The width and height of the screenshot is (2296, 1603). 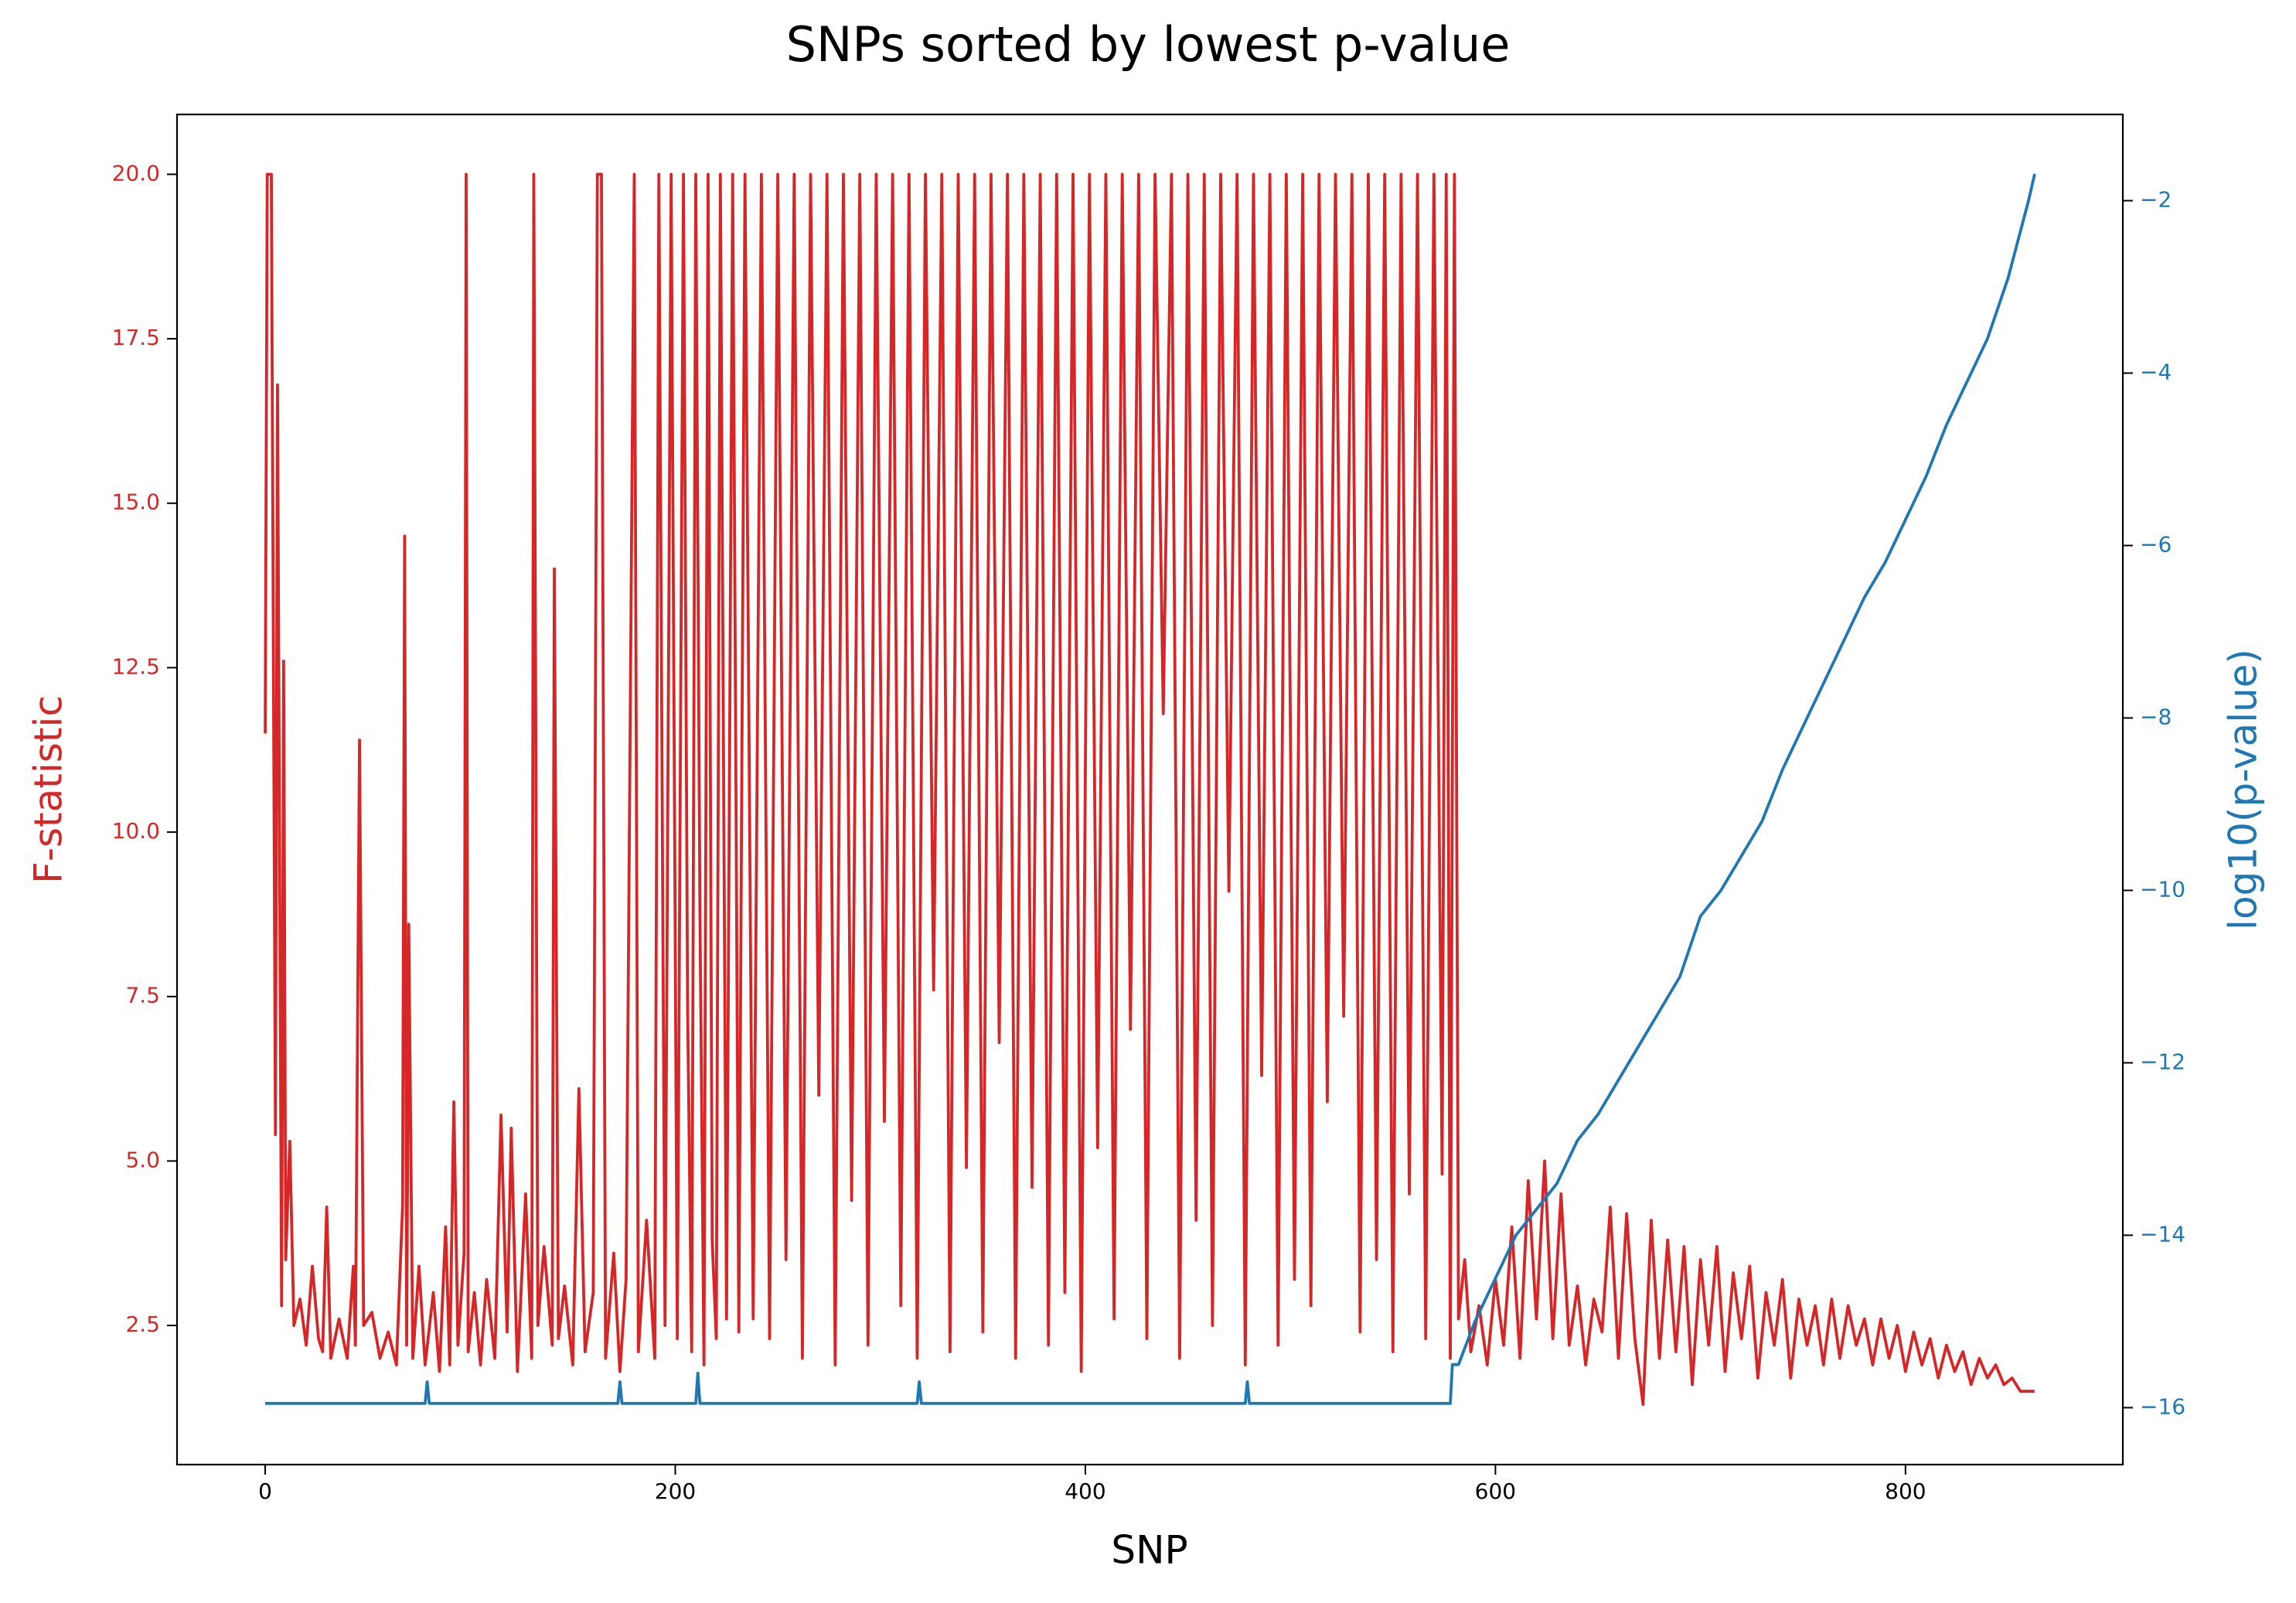 What do you see at coordinates (142, 996) in the screenshot?
I see `y-tick-label: 7.5` at bounding box center [142, 996].